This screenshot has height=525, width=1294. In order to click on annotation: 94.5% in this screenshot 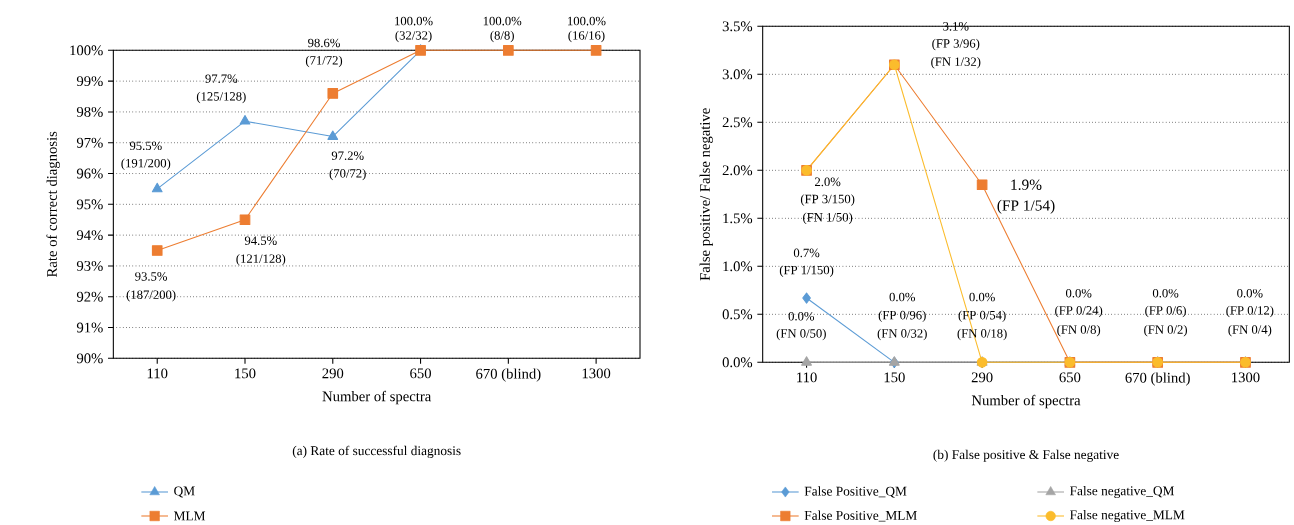, I will do `click(260, 240)`.